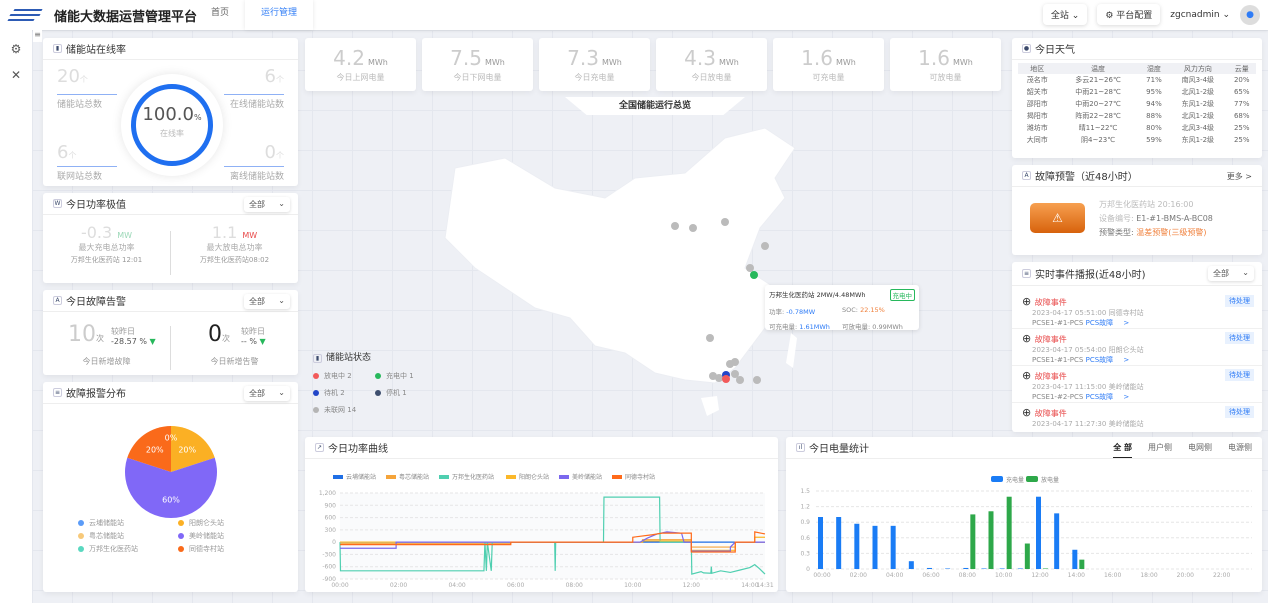 This screenshot has width=1268, height=603. I want to click on online-rate-gauge: 100.0% 在线率, so click(172, 125).